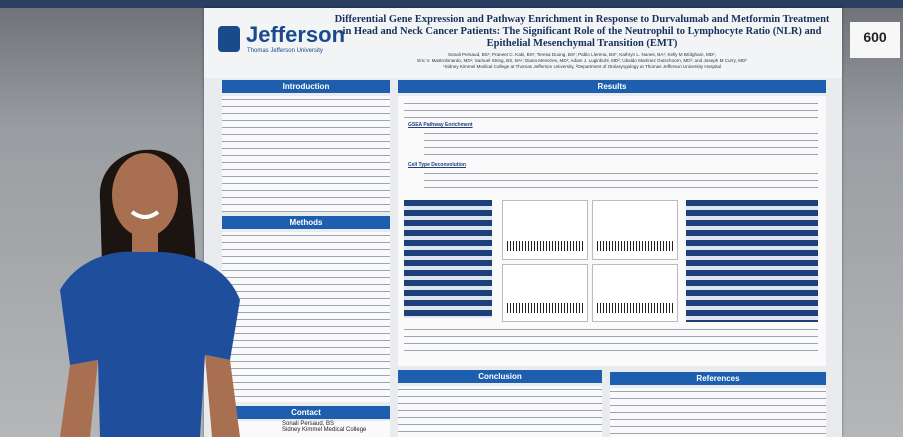  I want to click on board-number: 600, so click(875, 40).